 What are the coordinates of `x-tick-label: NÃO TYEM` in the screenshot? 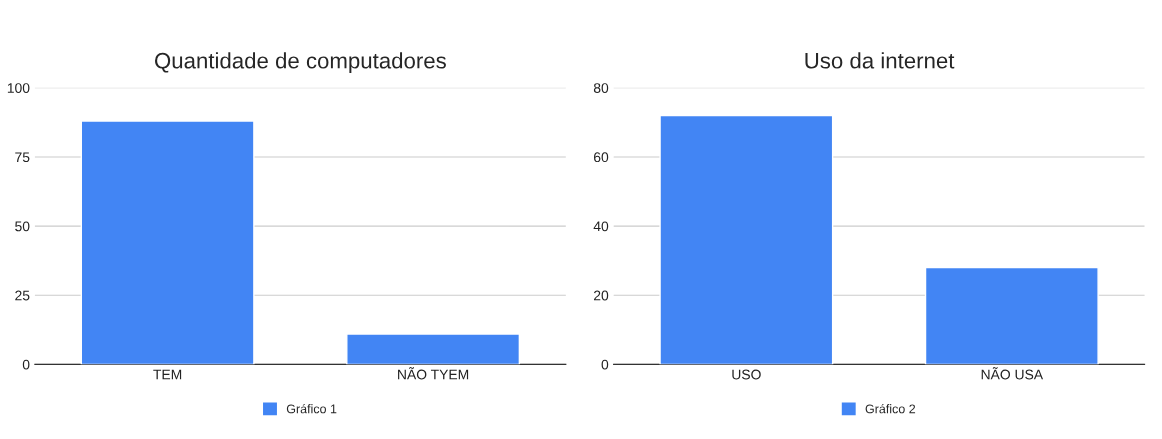 It's located at (433, 373).